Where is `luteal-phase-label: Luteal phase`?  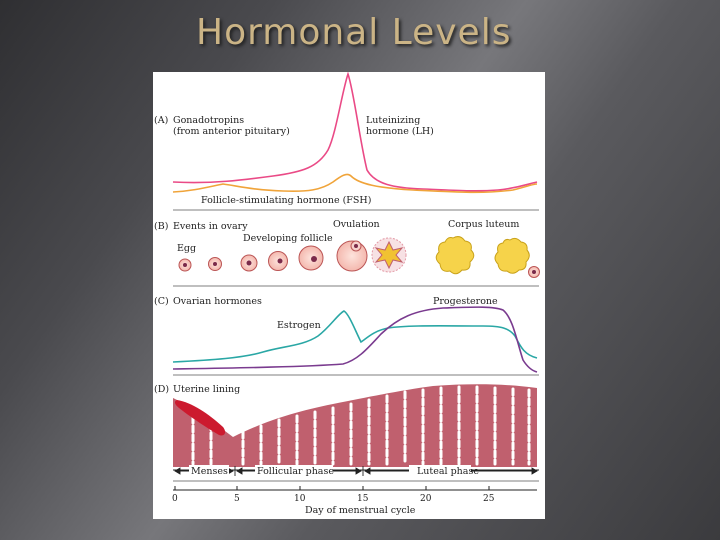 luteal-phase-label: Luteal phase is located at coordinates (448, 471).